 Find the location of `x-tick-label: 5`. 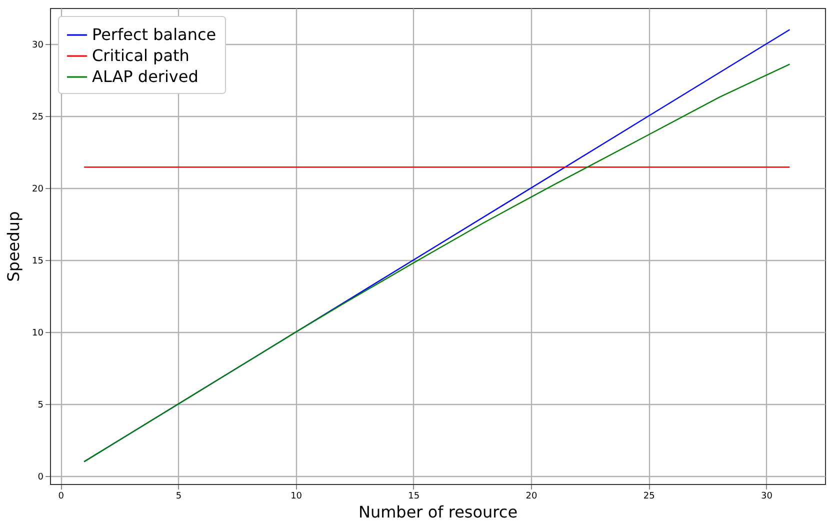

x-tick-label: 5 is located at coordinates (179, 497).